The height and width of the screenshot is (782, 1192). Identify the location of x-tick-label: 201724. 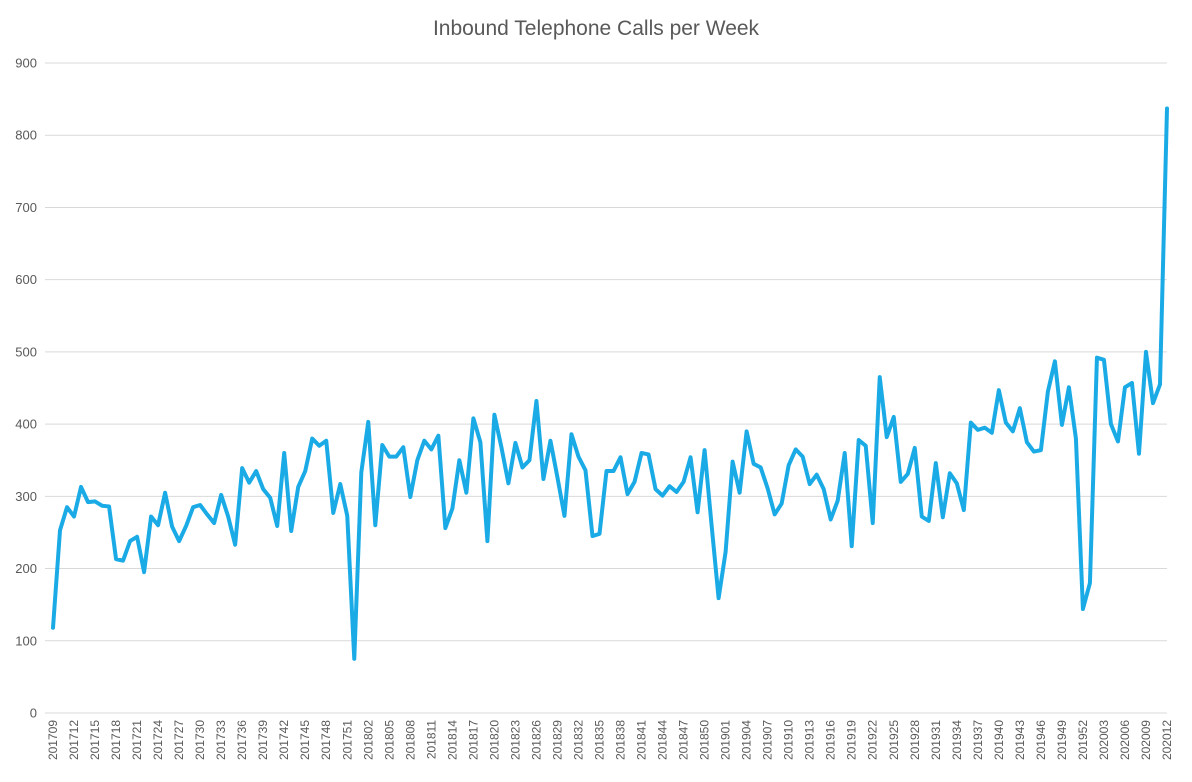
(158, 740).